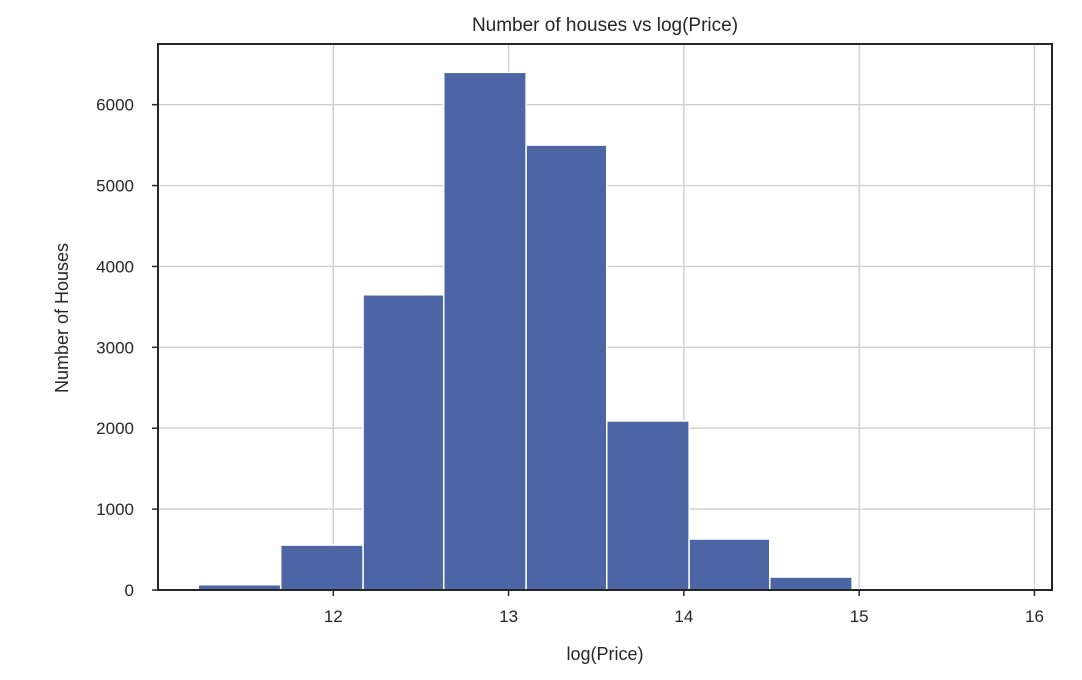 The width and height of the screenshot is (1082, 680). Describe the element at coordinates (1034, 616) in the screenshot. I see `x-tick-label: 16` at that location.